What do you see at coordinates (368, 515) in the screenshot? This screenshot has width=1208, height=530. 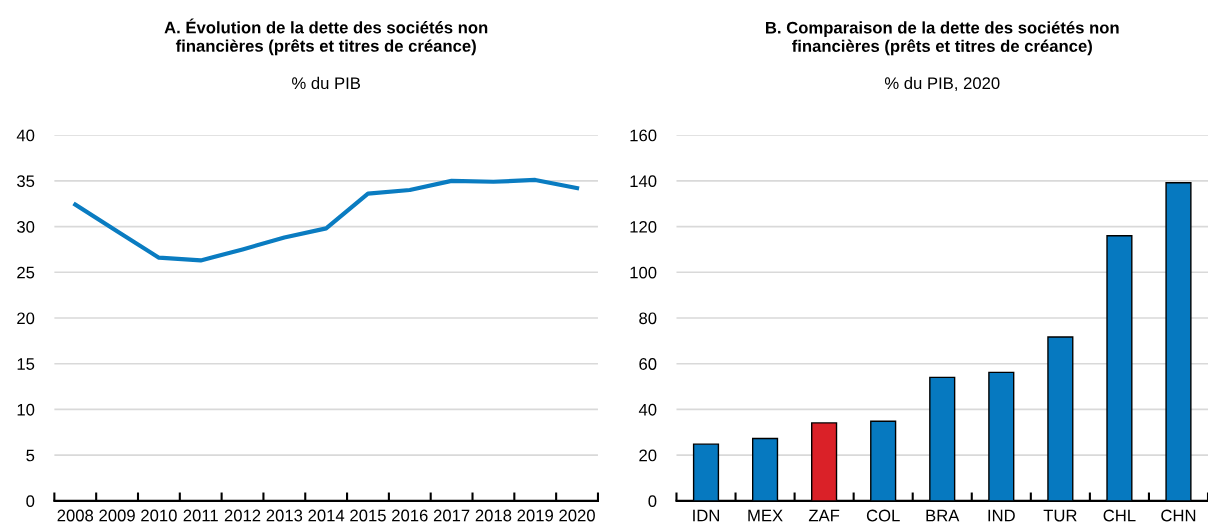 I see `x-tick-label: 2015` at bounding box center [368, 515].